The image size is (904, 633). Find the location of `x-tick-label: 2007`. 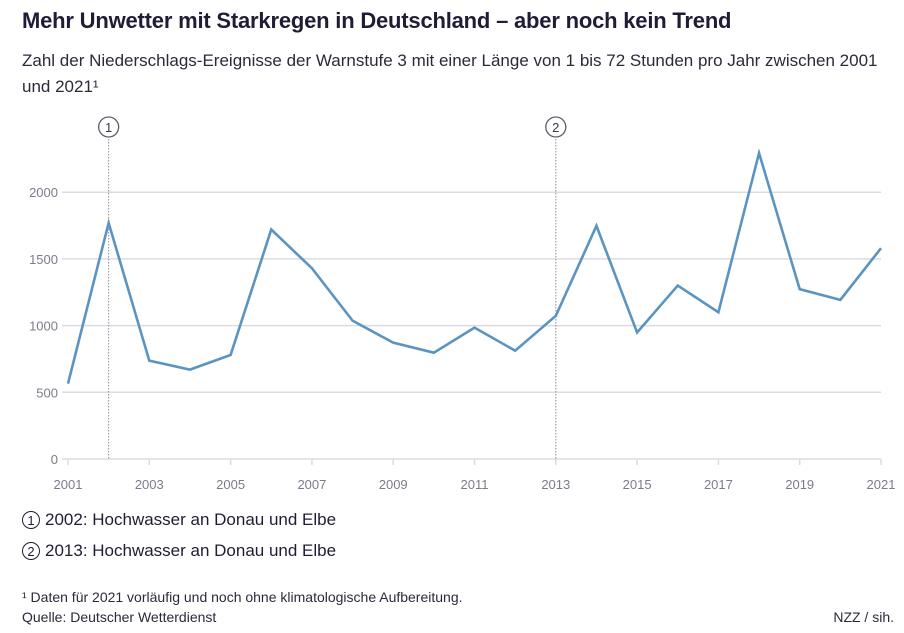

x-tick-label: 2007 is located at coordinates (311, 484).